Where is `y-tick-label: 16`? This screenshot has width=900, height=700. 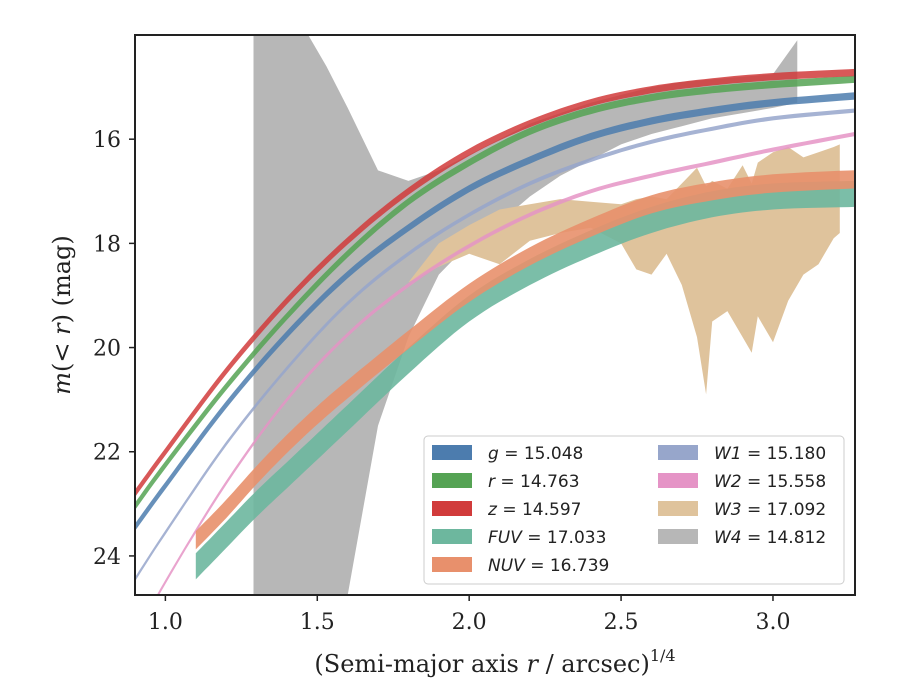 y-tick-label: 16 is located at coordinates (107, 140).